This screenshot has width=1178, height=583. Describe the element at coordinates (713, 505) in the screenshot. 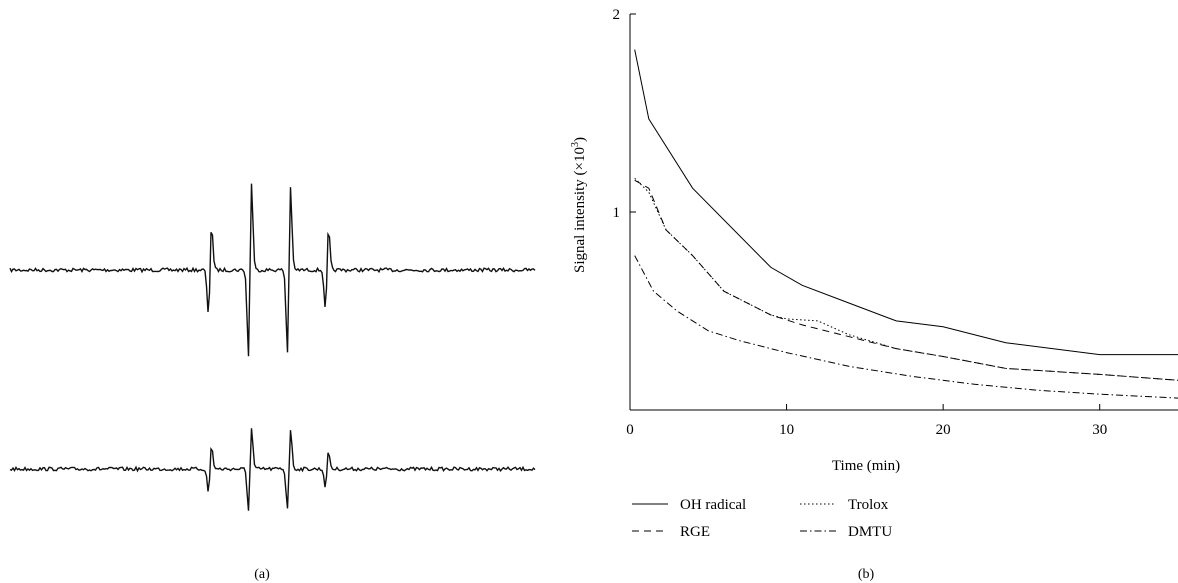

I see `legend-label-oh-radical: OH radical` at that location.